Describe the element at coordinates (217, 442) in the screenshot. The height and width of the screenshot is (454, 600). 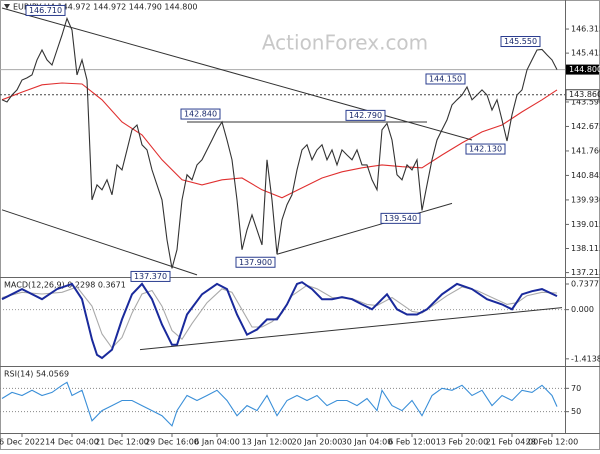
I see `x-tick-label: 6 Jan 04:00` at that location.